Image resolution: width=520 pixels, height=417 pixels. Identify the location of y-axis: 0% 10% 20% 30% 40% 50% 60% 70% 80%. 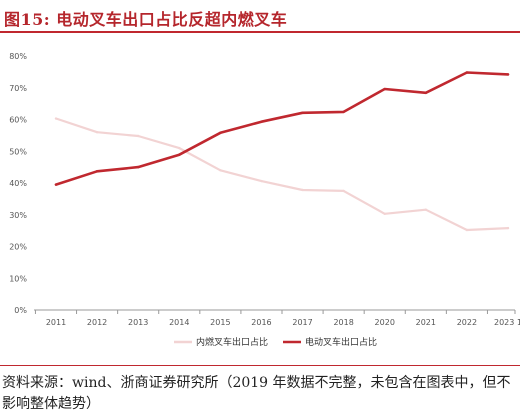
(18, 183).